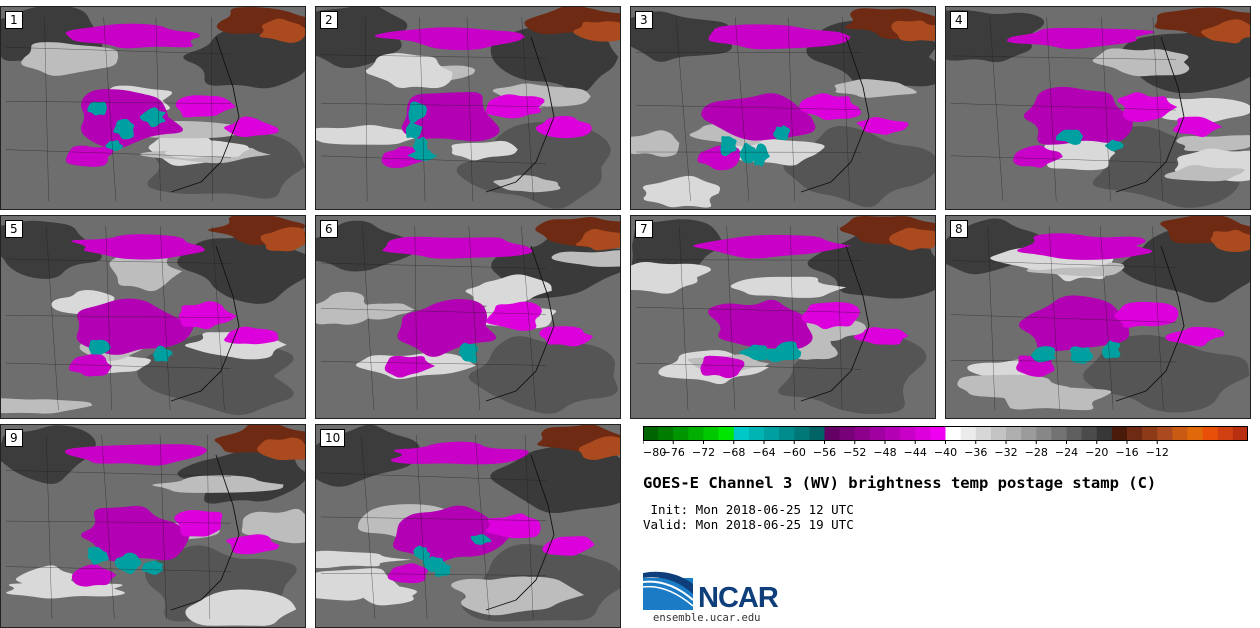 The width and height of the screenshot is (1260, 628). I want to click on colorbar-tick-label: −12, so click(1157, 452).